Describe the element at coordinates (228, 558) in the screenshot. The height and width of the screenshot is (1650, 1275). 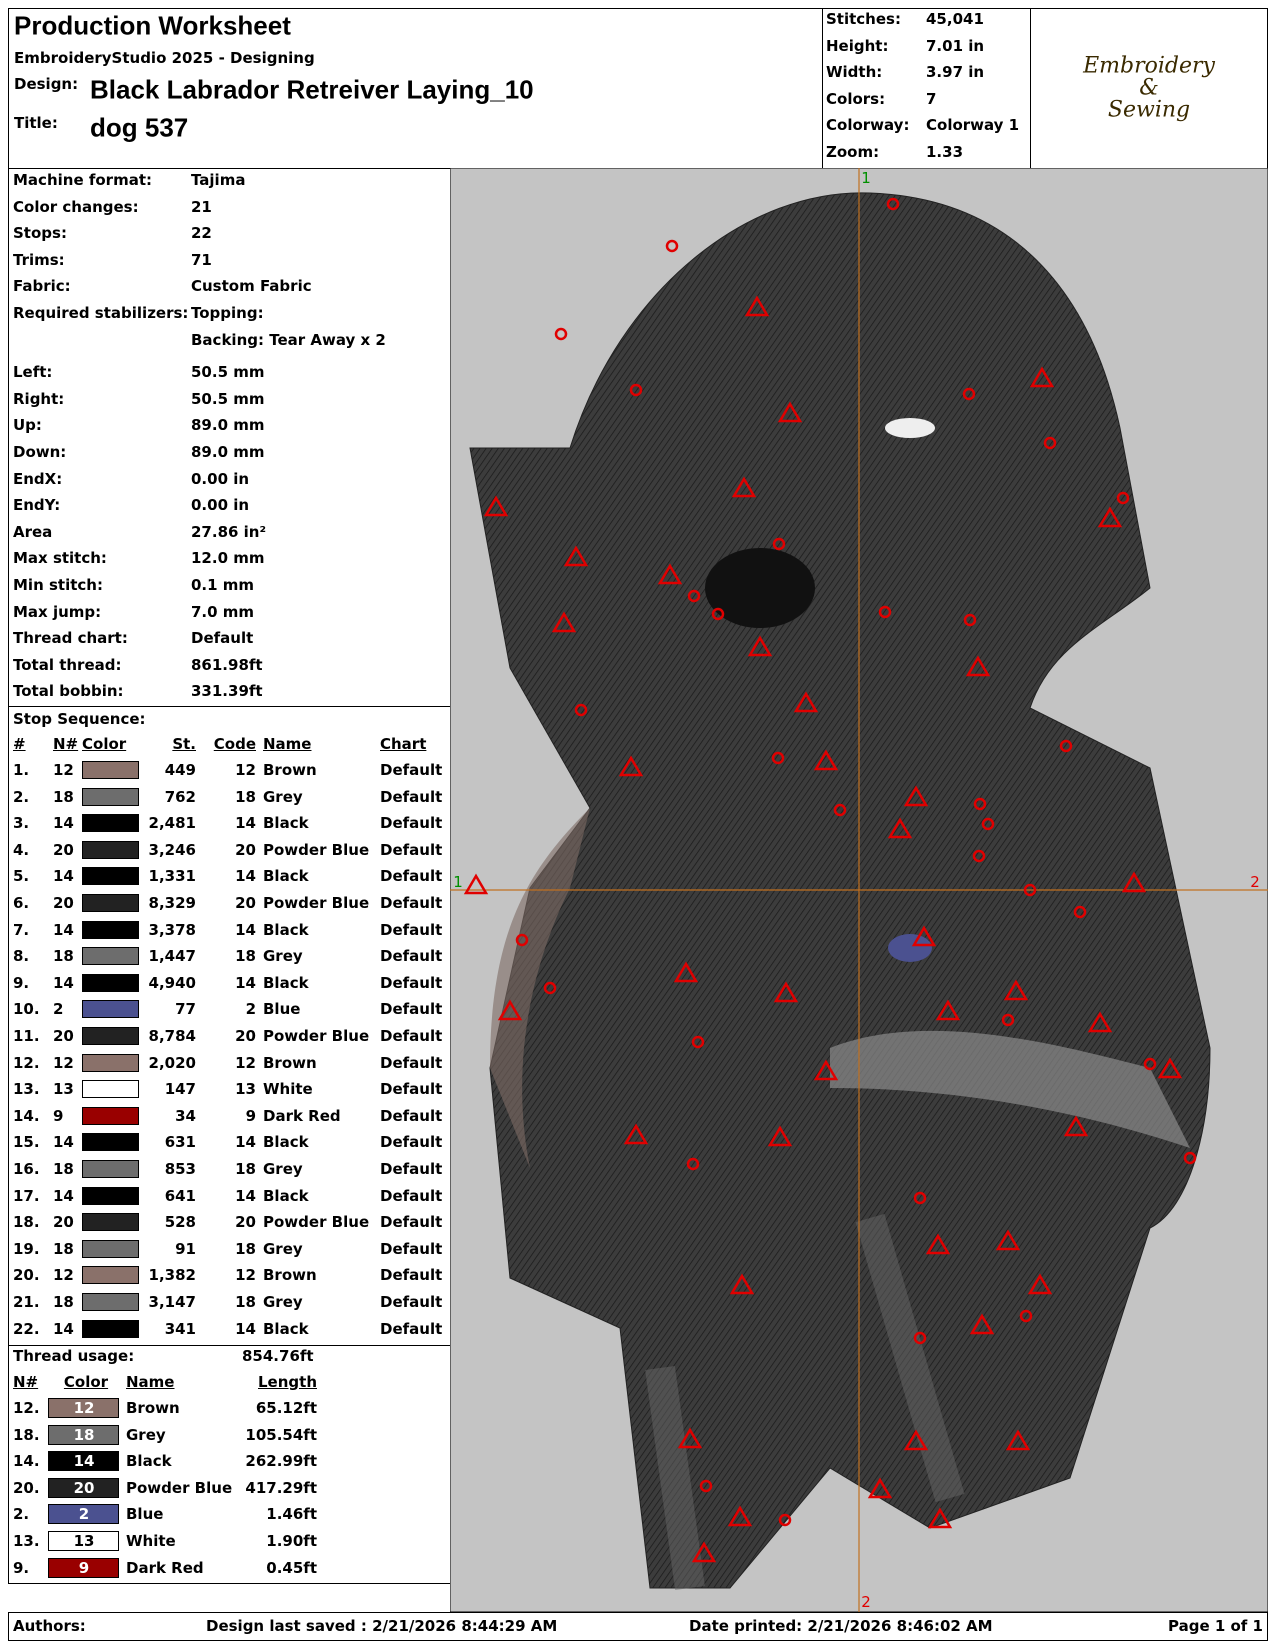
I see `info-value: 12.0 mm` at that location.